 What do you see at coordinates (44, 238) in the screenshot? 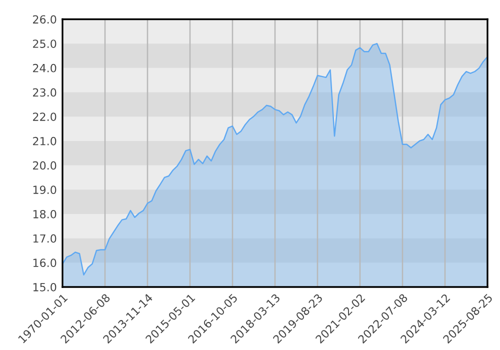
I see `y-tick-label: 17.0` at bounding box center [44, 238].